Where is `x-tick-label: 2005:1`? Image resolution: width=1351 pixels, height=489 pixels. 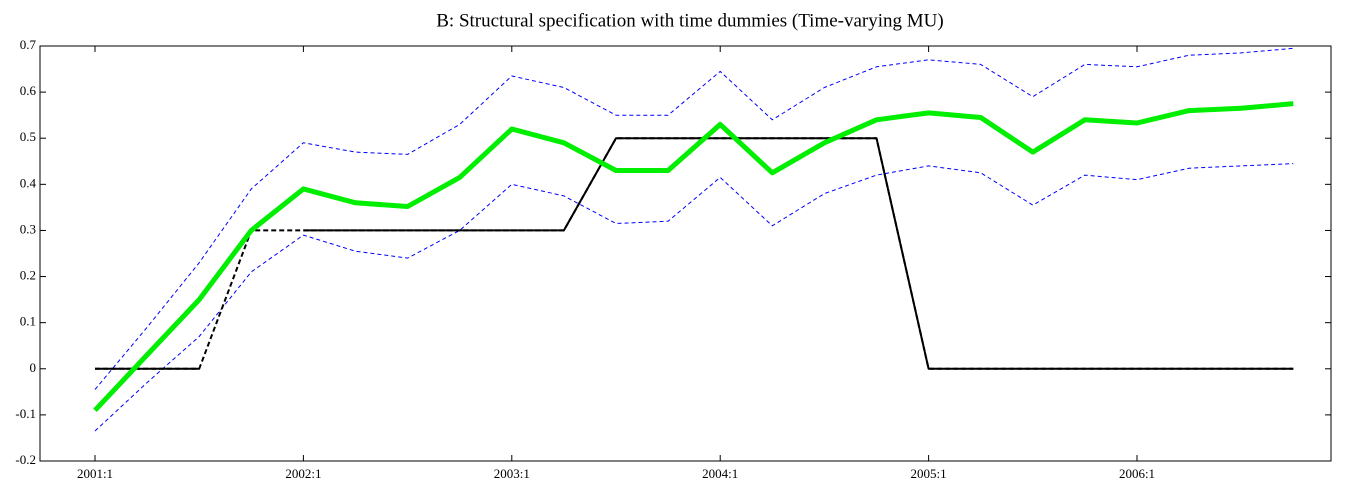
x-tick-label: 2005:1 is located at coordinates (929, 473).